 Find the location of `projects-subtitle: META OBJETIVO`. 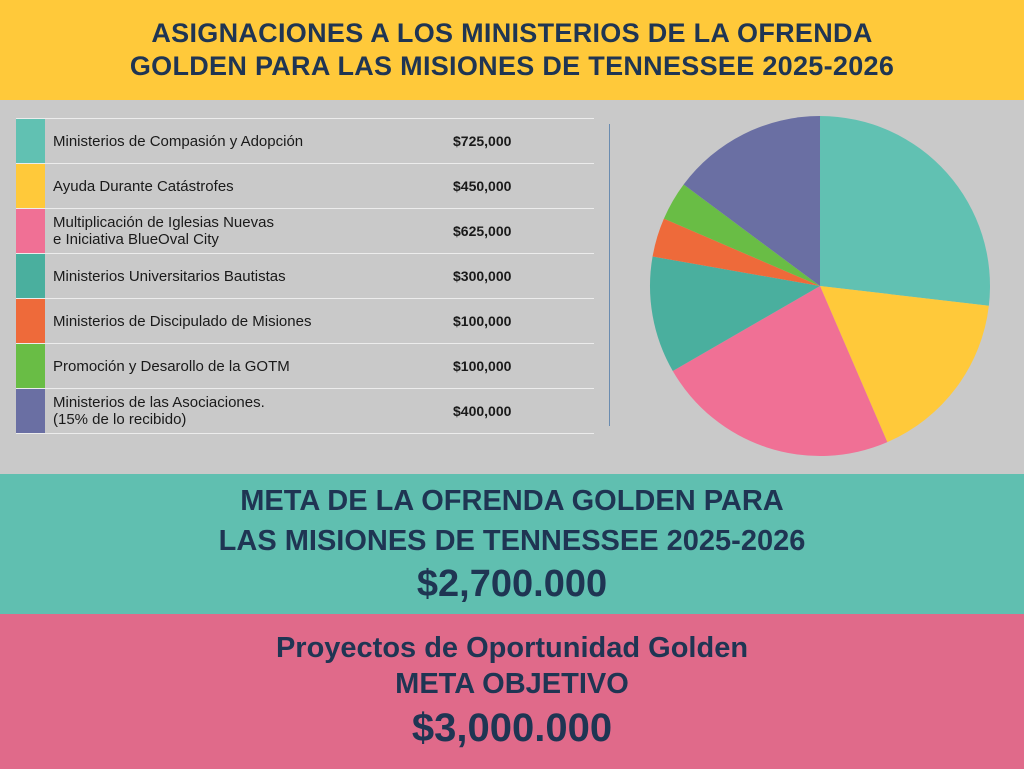

projects-subtitle: META OBJETIVO is located at coordinates (512, 683).